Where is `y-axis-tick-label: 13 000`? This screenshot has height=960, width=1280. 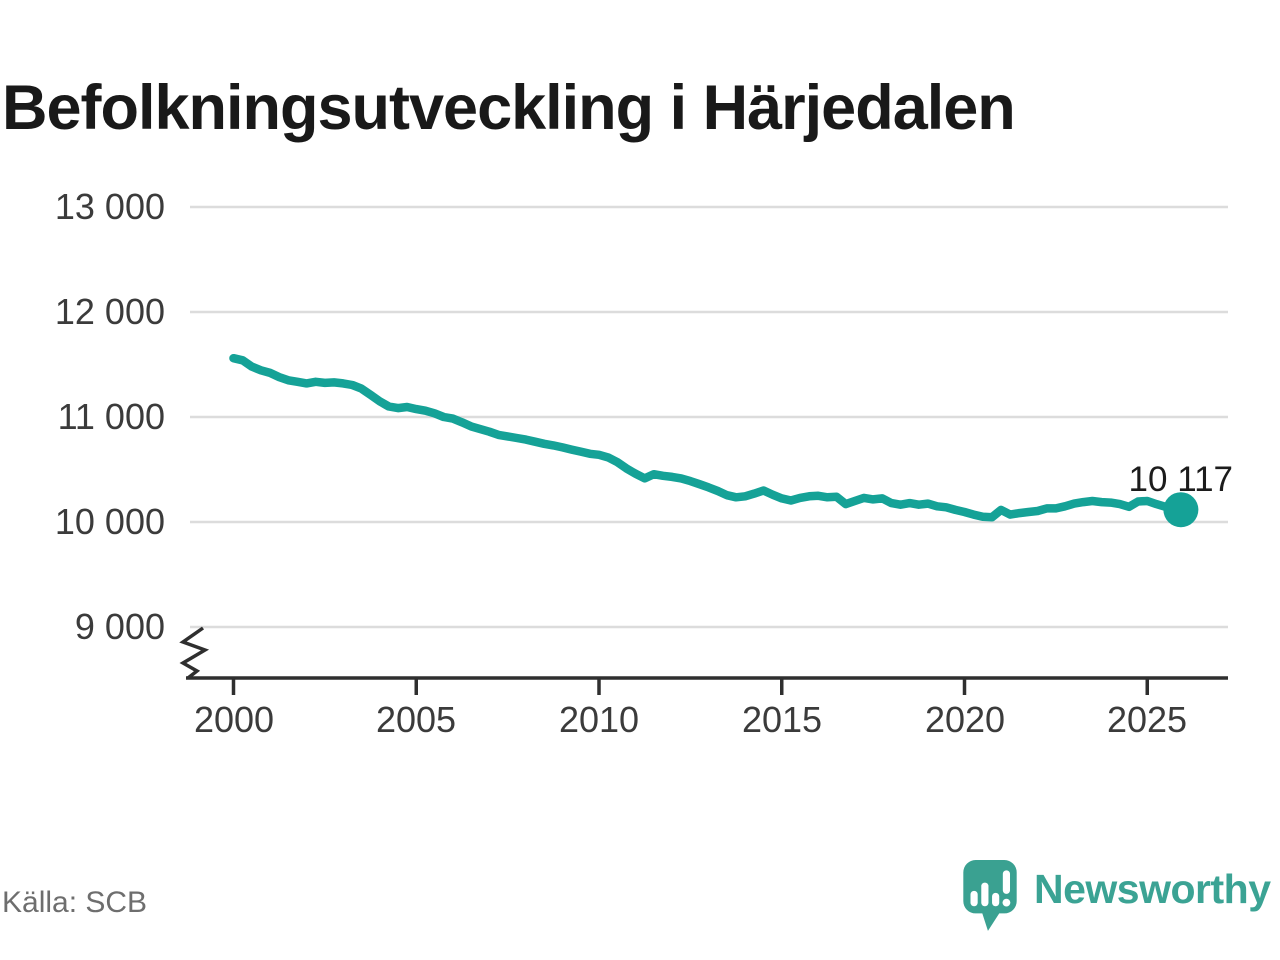
y-axis-tick-label: 13 000 is located at coordinates (109, 206).